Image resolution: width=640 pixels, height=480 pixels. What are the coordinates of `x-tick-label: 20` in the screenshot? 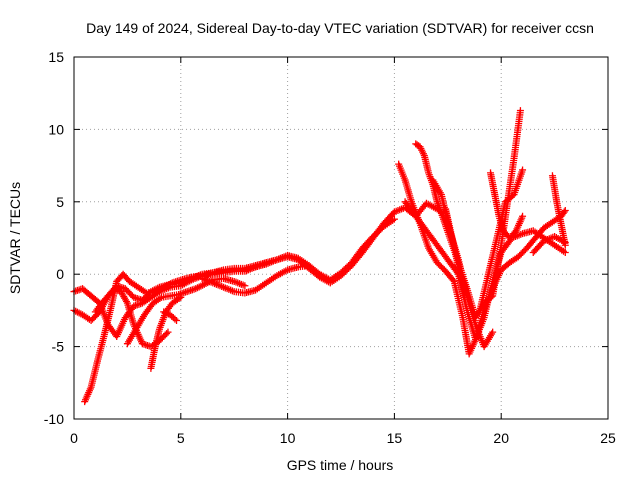 It's located at (501, 438).